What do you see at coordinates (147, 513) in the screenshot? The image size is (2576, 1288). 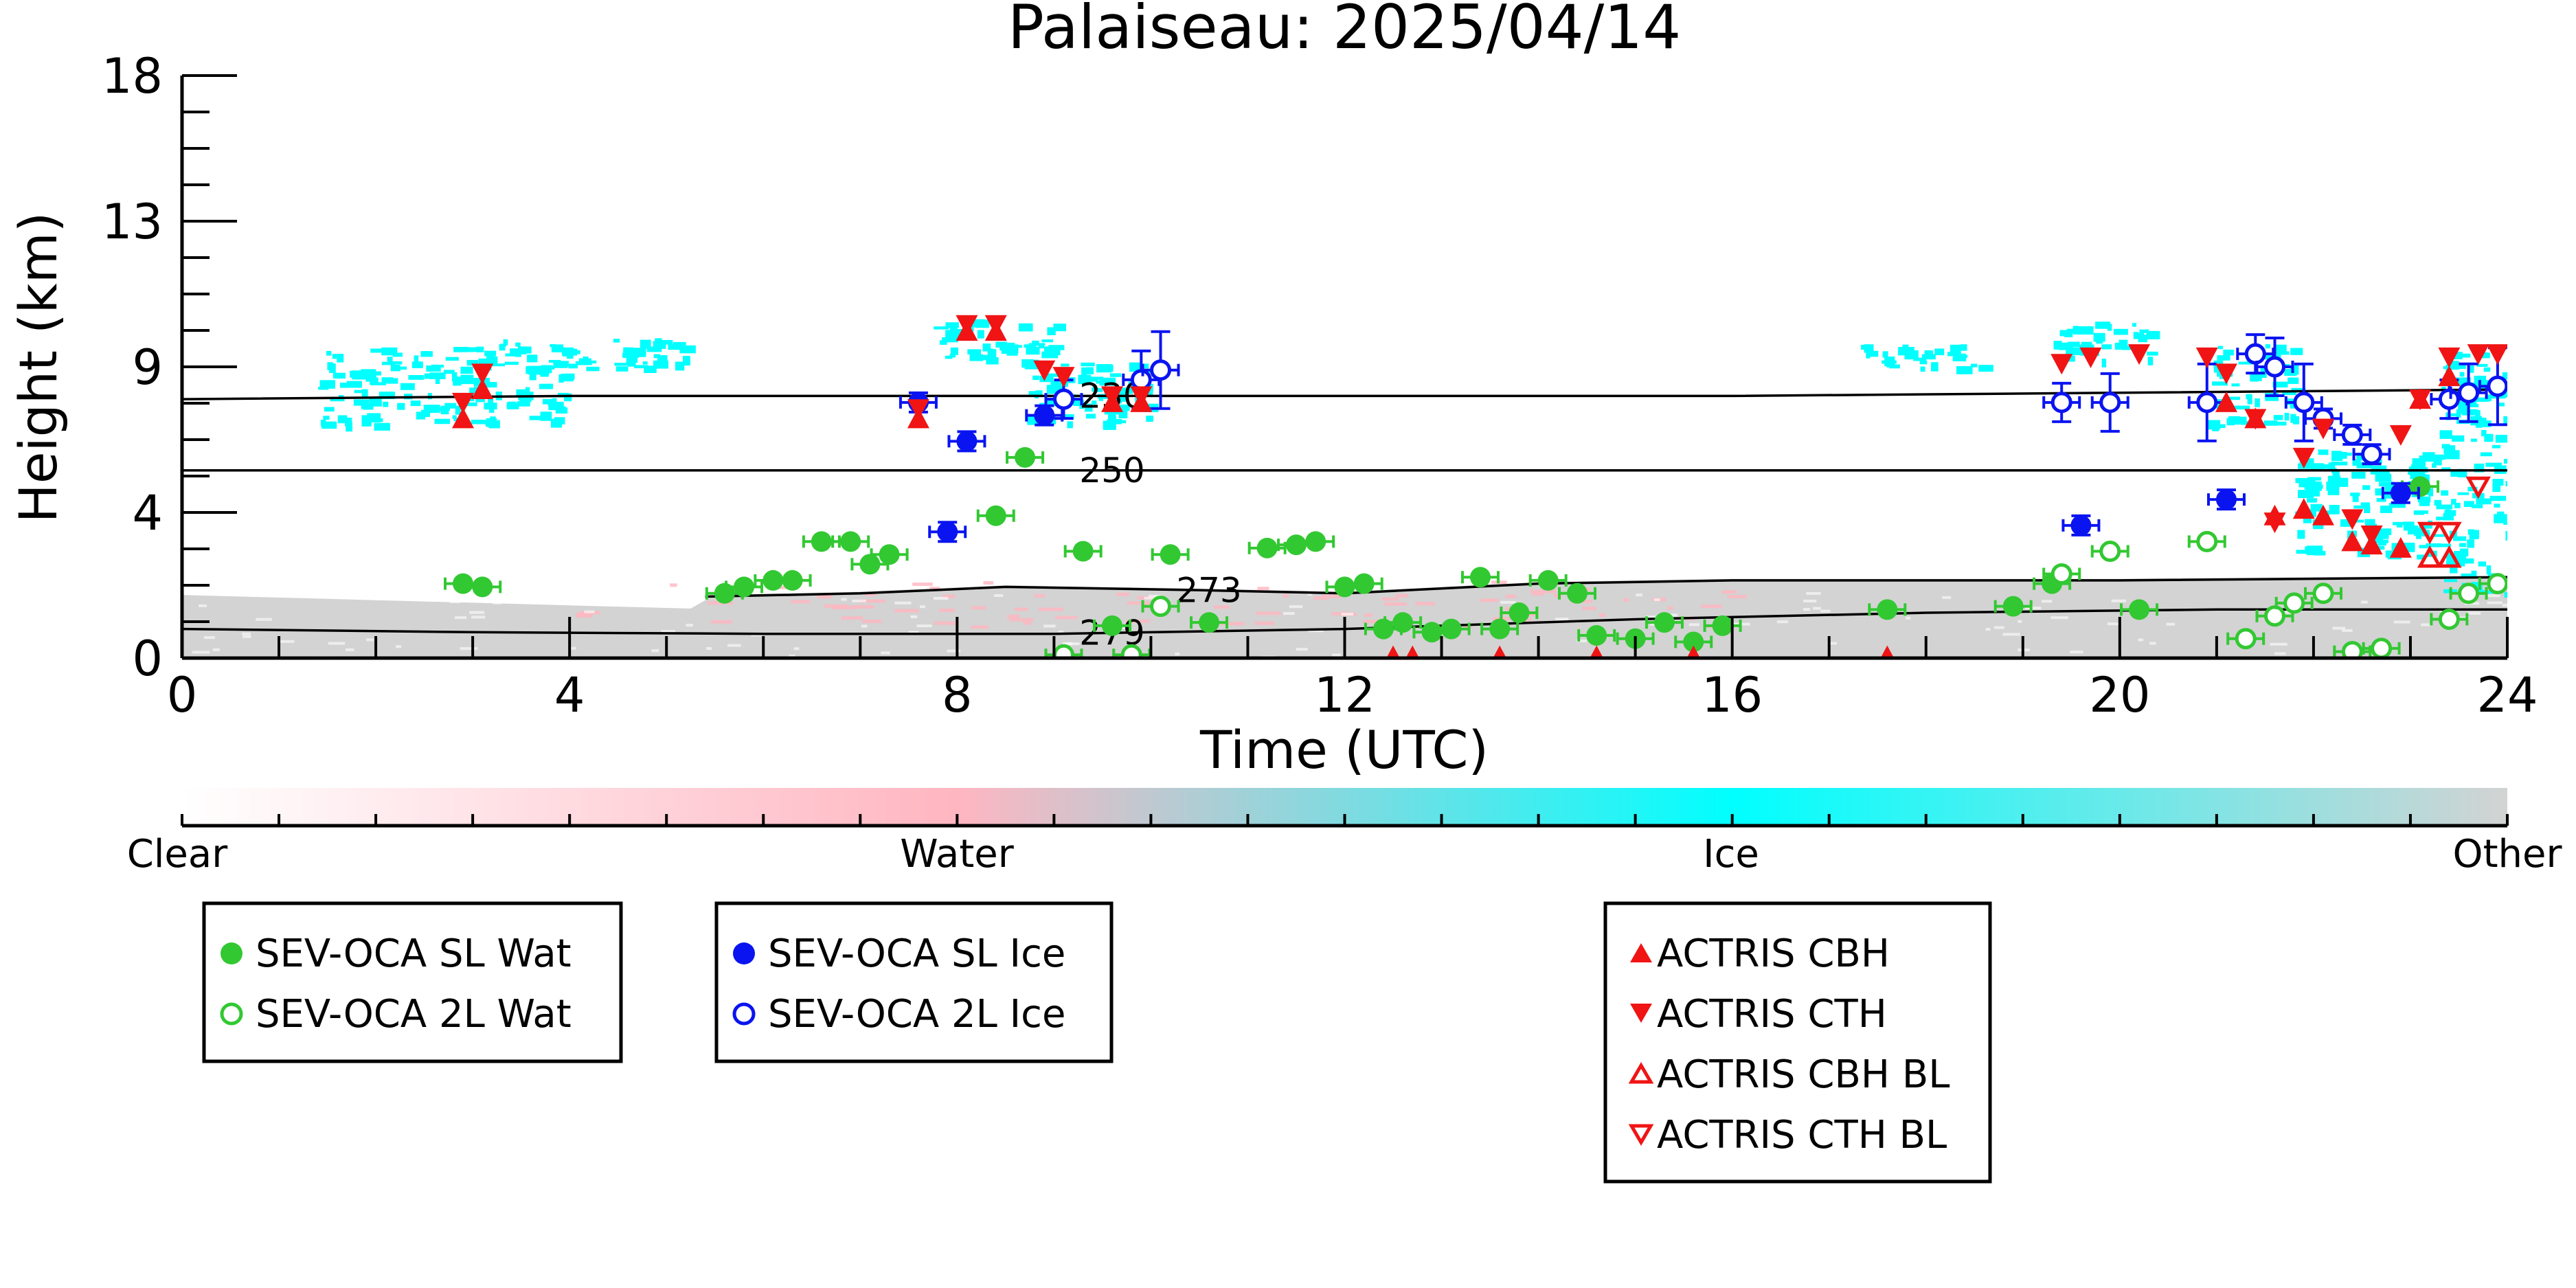 I see `y-tick-label: 4` at bounding box center [147, 513].